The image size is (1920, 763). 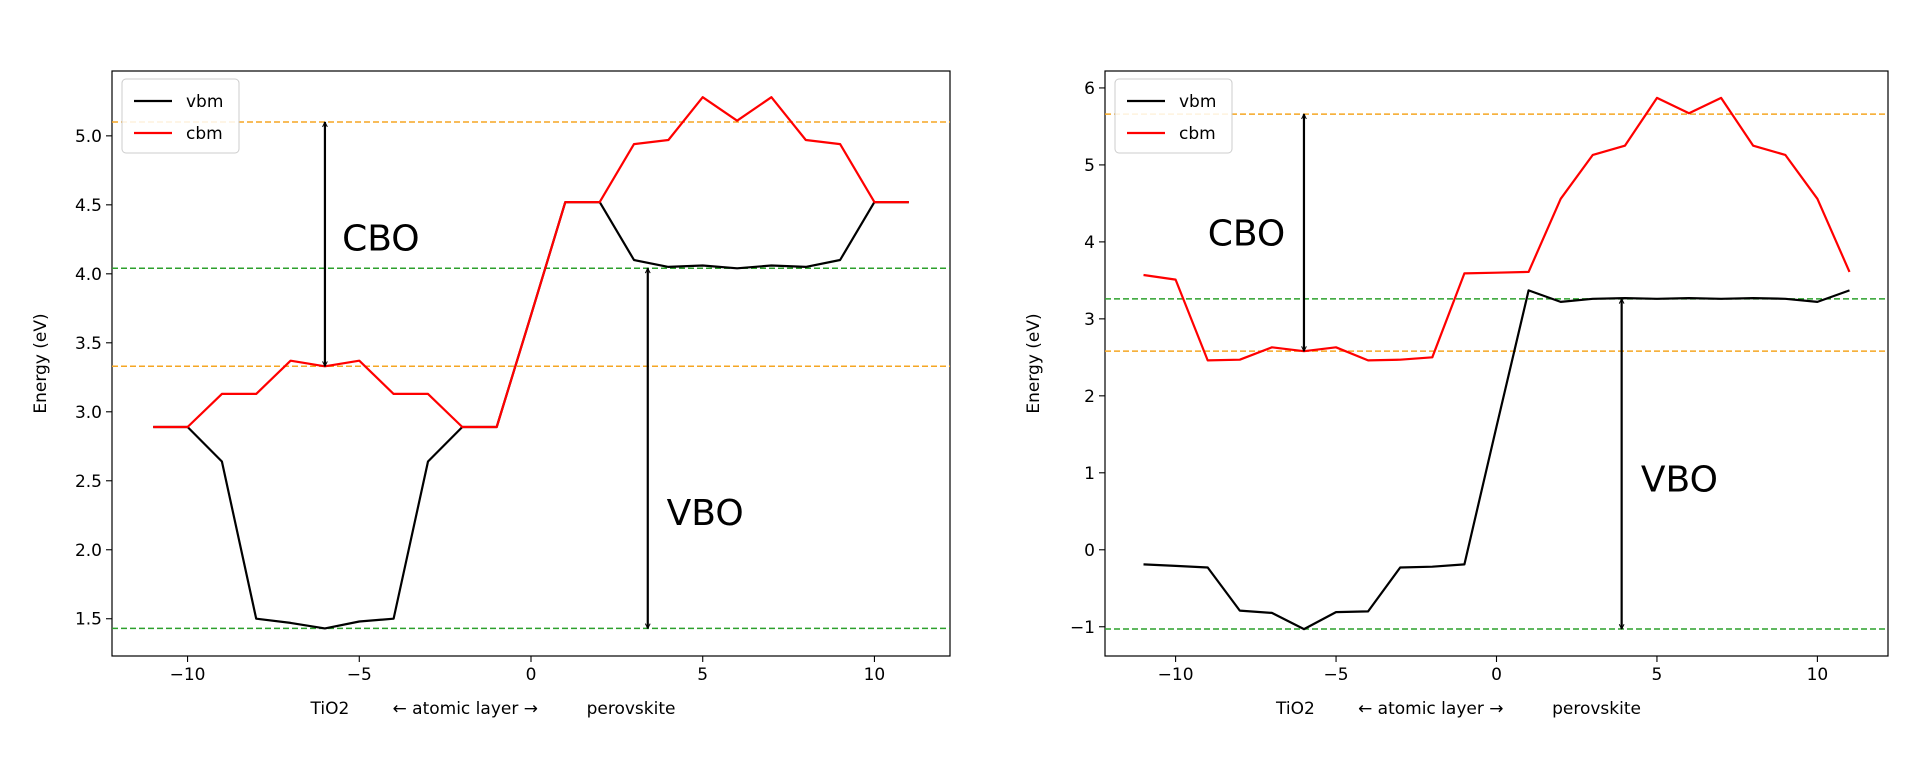 I want to click on y-tick-label: 2, so click(x=1089, y=397).